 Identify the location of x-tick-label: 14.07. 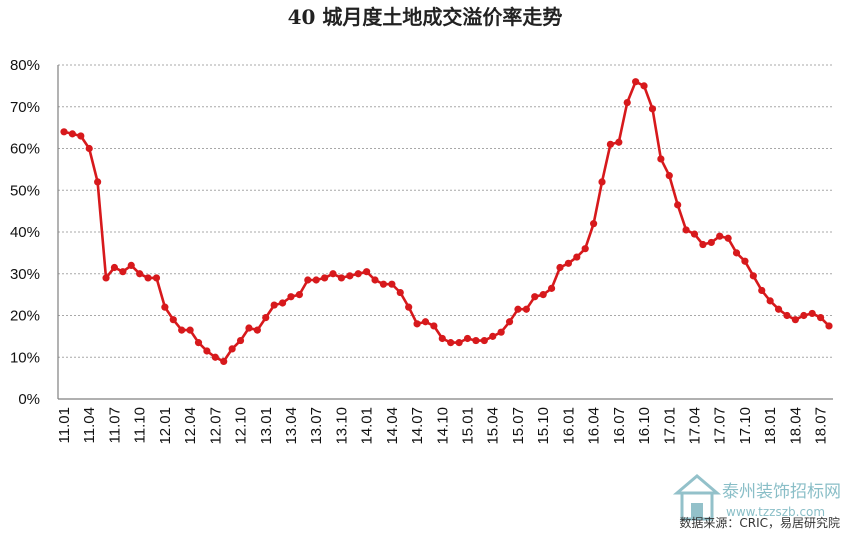
(417, 426).